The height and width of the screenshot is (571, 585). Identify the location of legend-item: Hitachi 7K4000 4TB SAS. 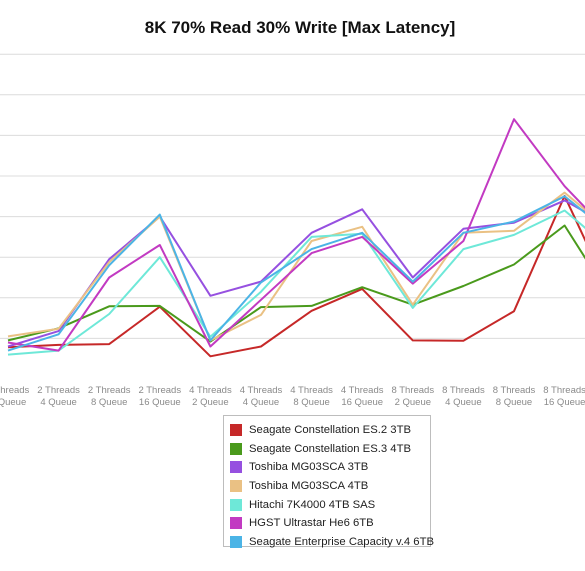
(327, 504).